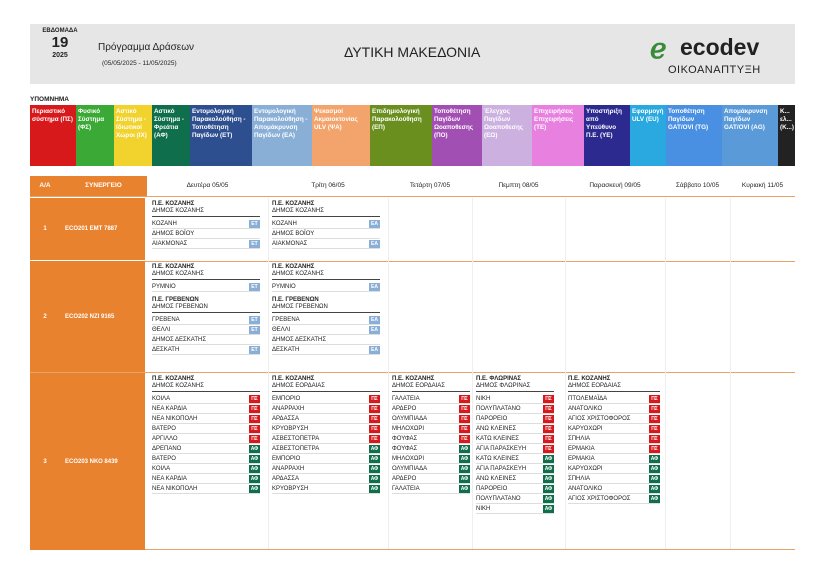  What do you see at coordinates (697, 186) in the screenshot?
I see `day-header: Σάββατο 10/05` at bounding box center [697, 186].